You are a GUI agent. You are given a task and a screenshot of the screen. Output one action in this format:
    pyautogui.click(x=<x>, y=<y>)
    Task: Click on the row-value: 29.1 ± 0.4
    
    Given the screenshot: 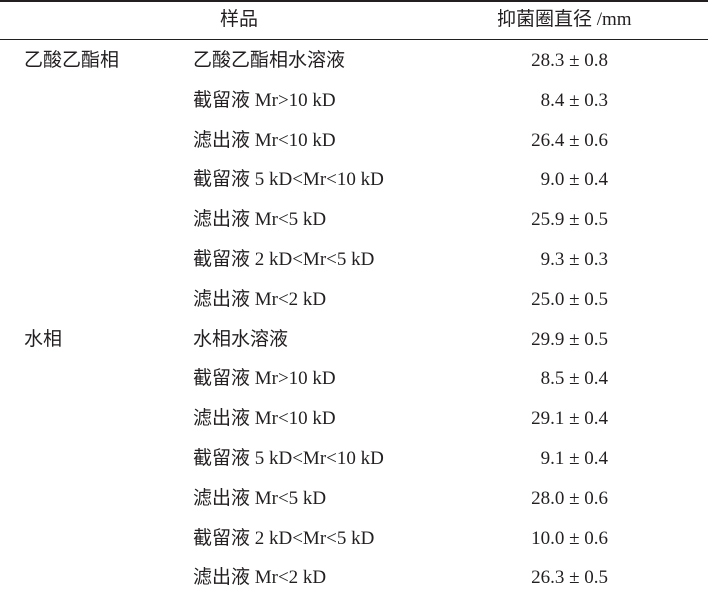 What is the action you would take?
    pyautogui.click(x=569, y=419)
    